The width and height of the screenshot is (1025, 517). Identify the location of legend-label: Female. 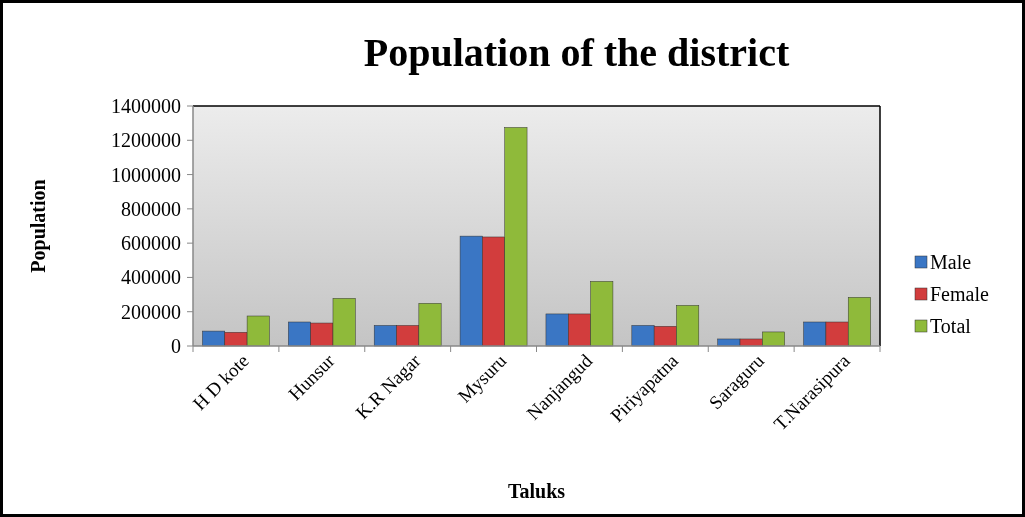
(959, 294).